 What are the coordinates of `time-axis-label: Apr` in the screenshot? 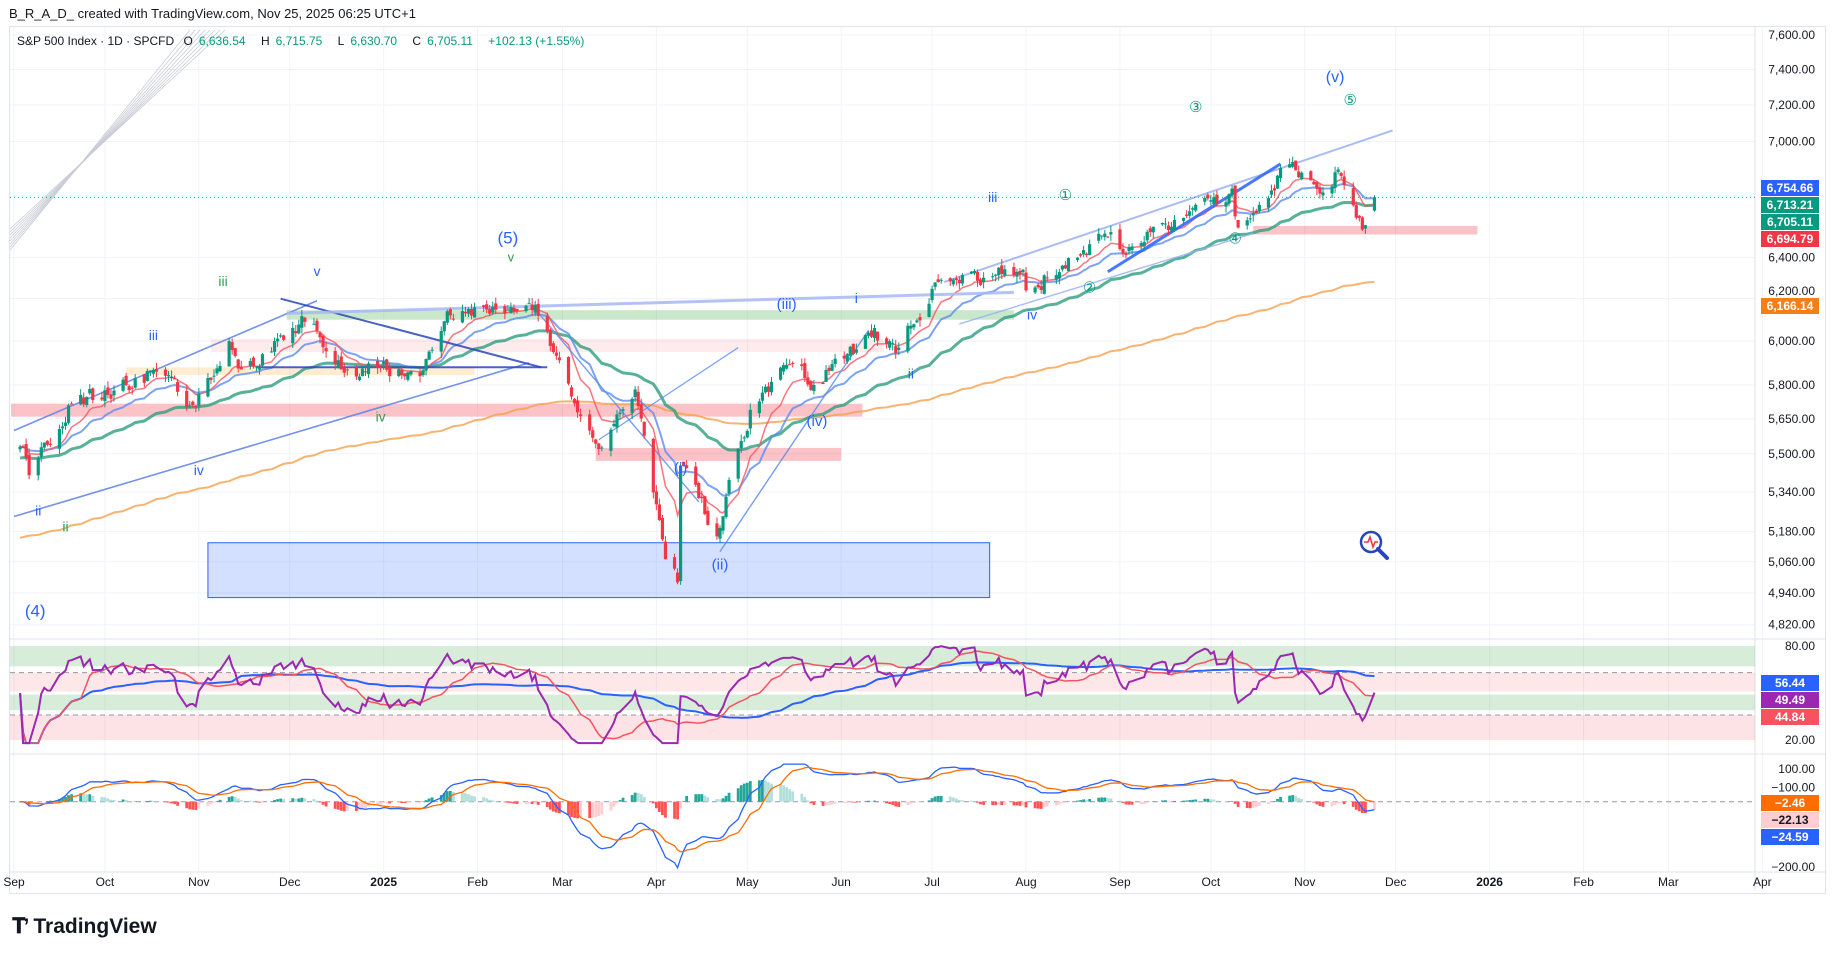 It's located at (1762, 882).